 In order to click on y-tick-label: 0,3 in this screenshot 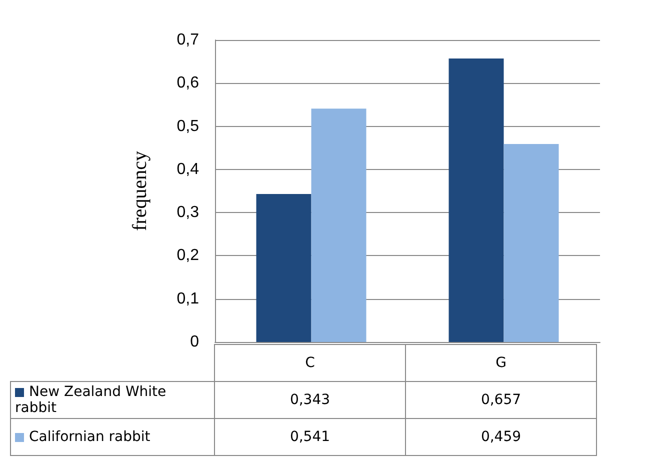, I will do `click(188, 213)`.